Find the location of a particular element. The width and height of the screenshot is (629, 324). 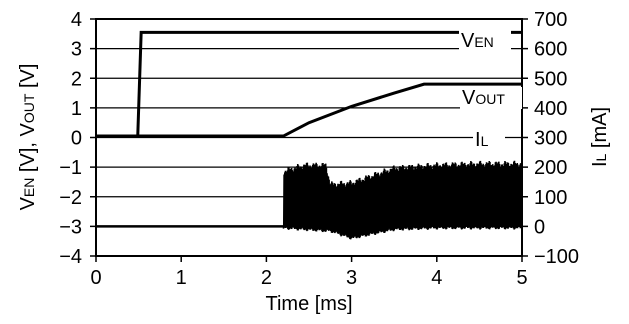

annotation-il: IL is located at coordinates (482, 140).